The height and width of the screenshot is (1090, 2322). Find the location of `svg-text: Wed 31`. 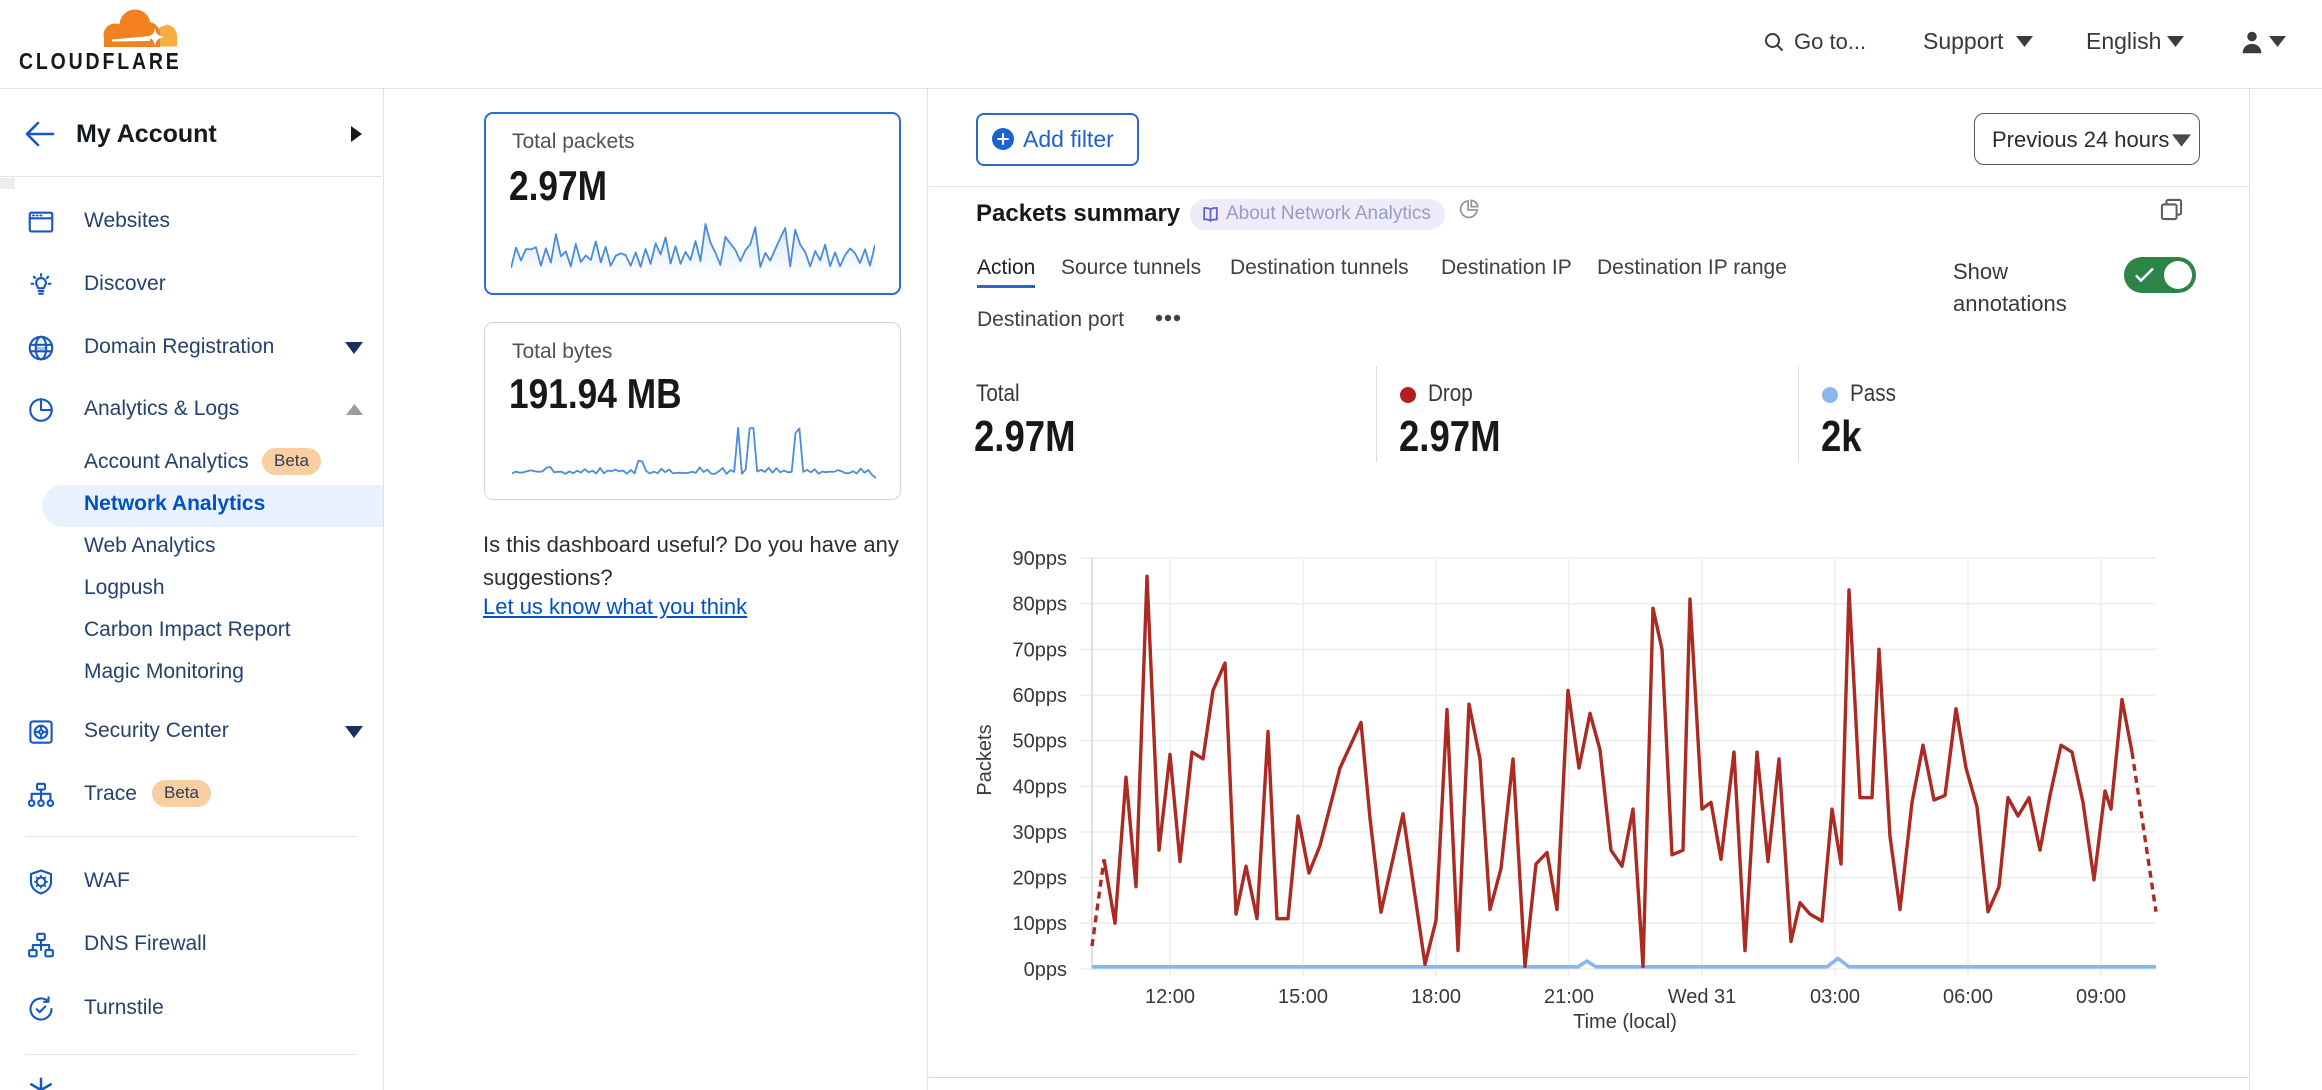

svg-text: Wed 31 is located at coordinates (1702, 997).